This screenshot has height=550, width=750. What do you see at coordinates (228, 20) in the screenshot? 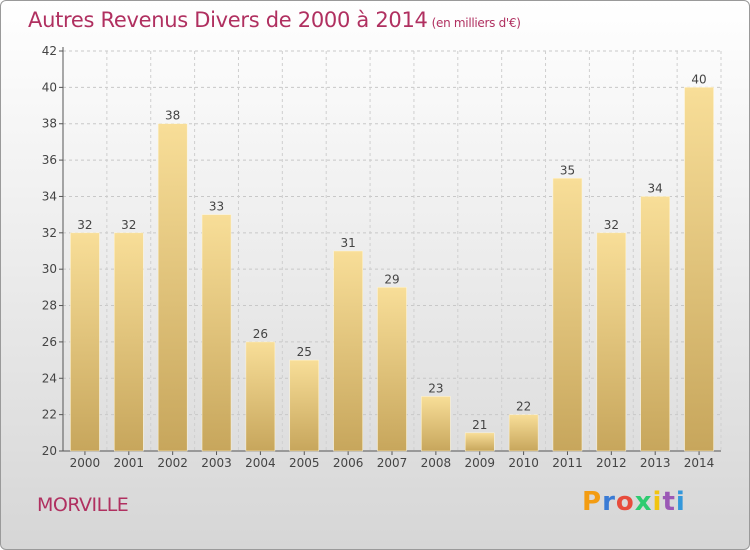
I see `title-text: Autres Revenus Divers de 2000 à 2014` at bounding box center [228, 20].